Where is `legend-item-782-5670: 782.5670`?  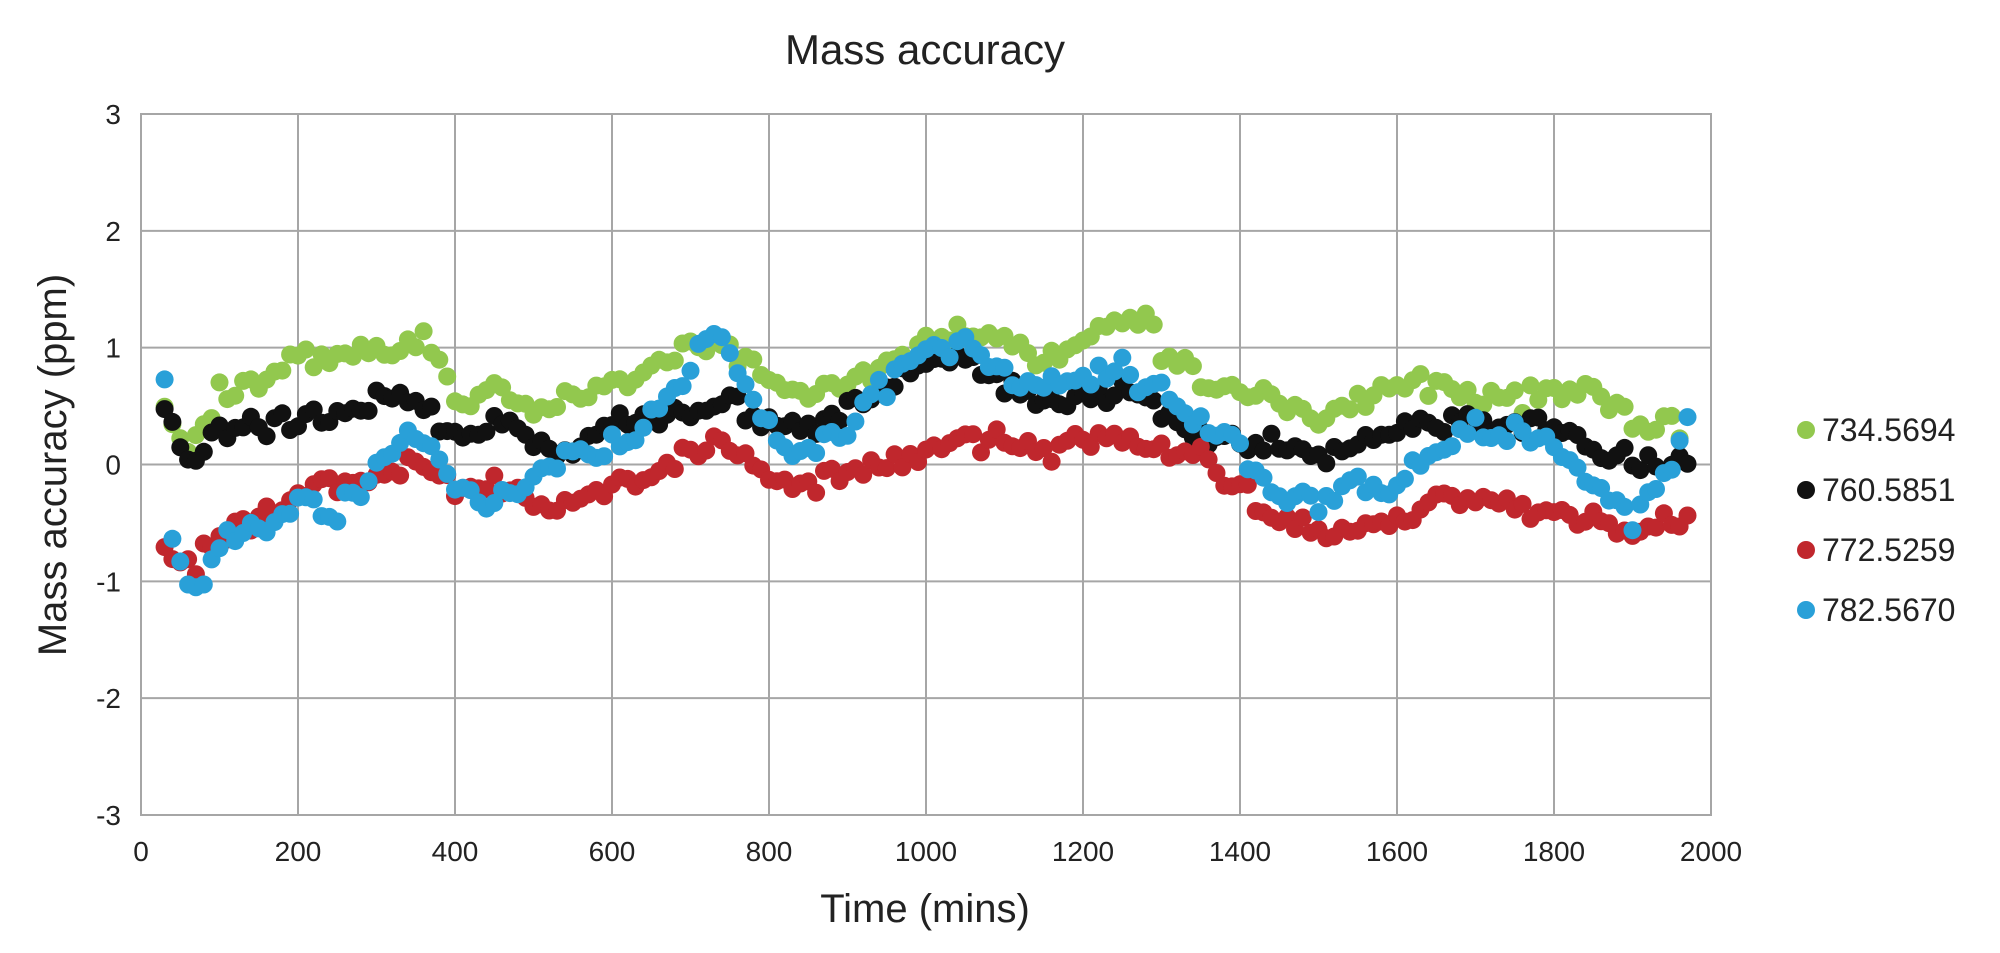
legend-item-782-5670: 782.5670 is located at coordinates (1876, 610).